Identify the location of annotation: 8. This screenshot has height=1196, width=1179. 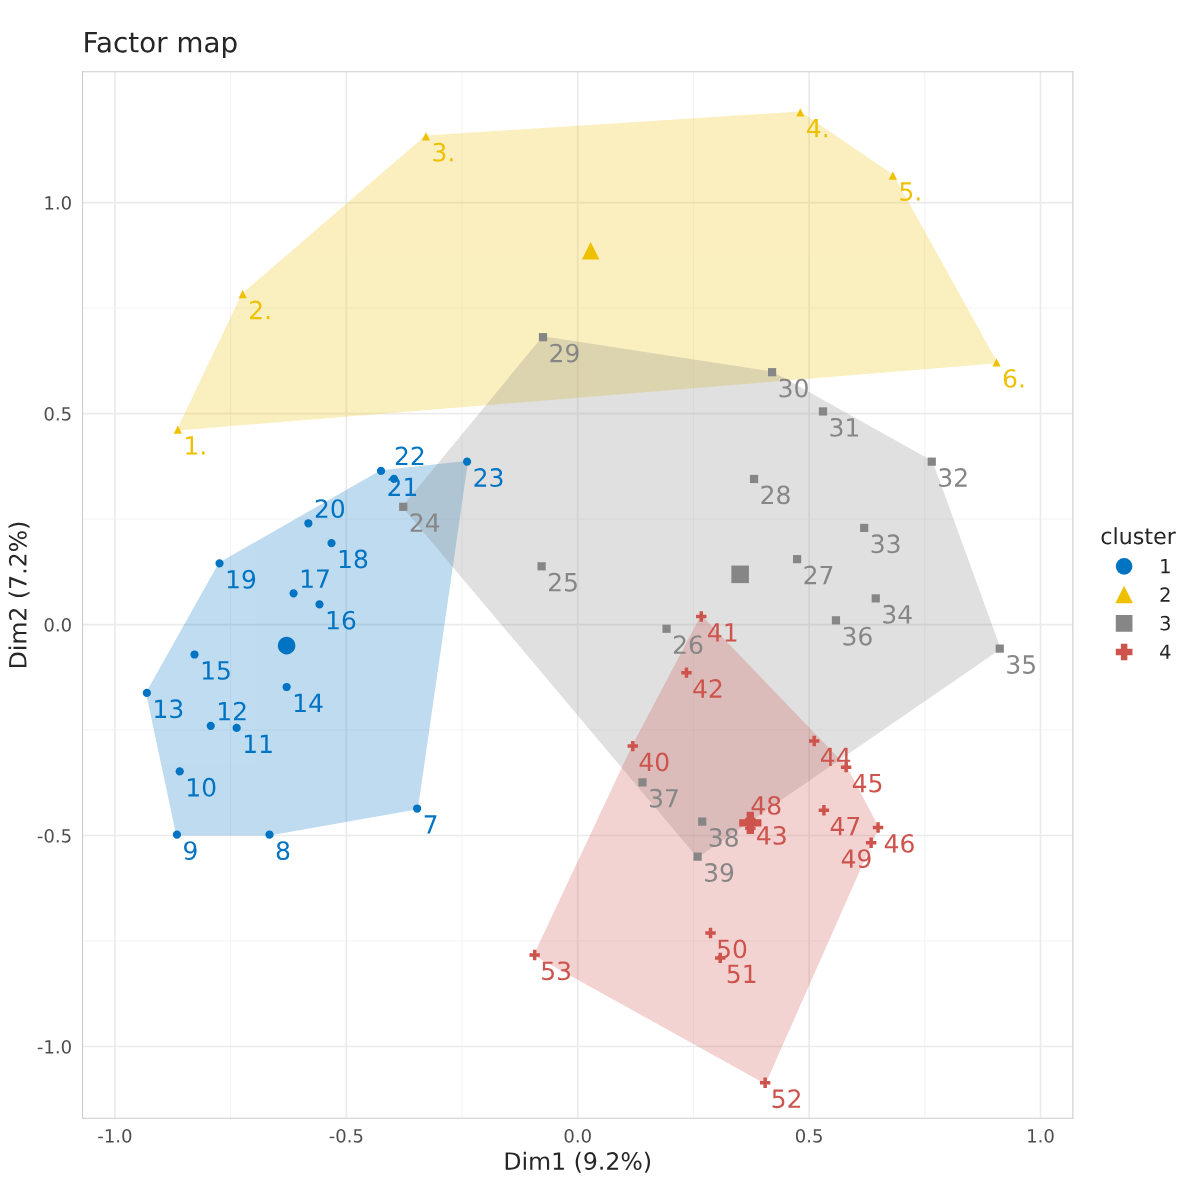
(283, 851).